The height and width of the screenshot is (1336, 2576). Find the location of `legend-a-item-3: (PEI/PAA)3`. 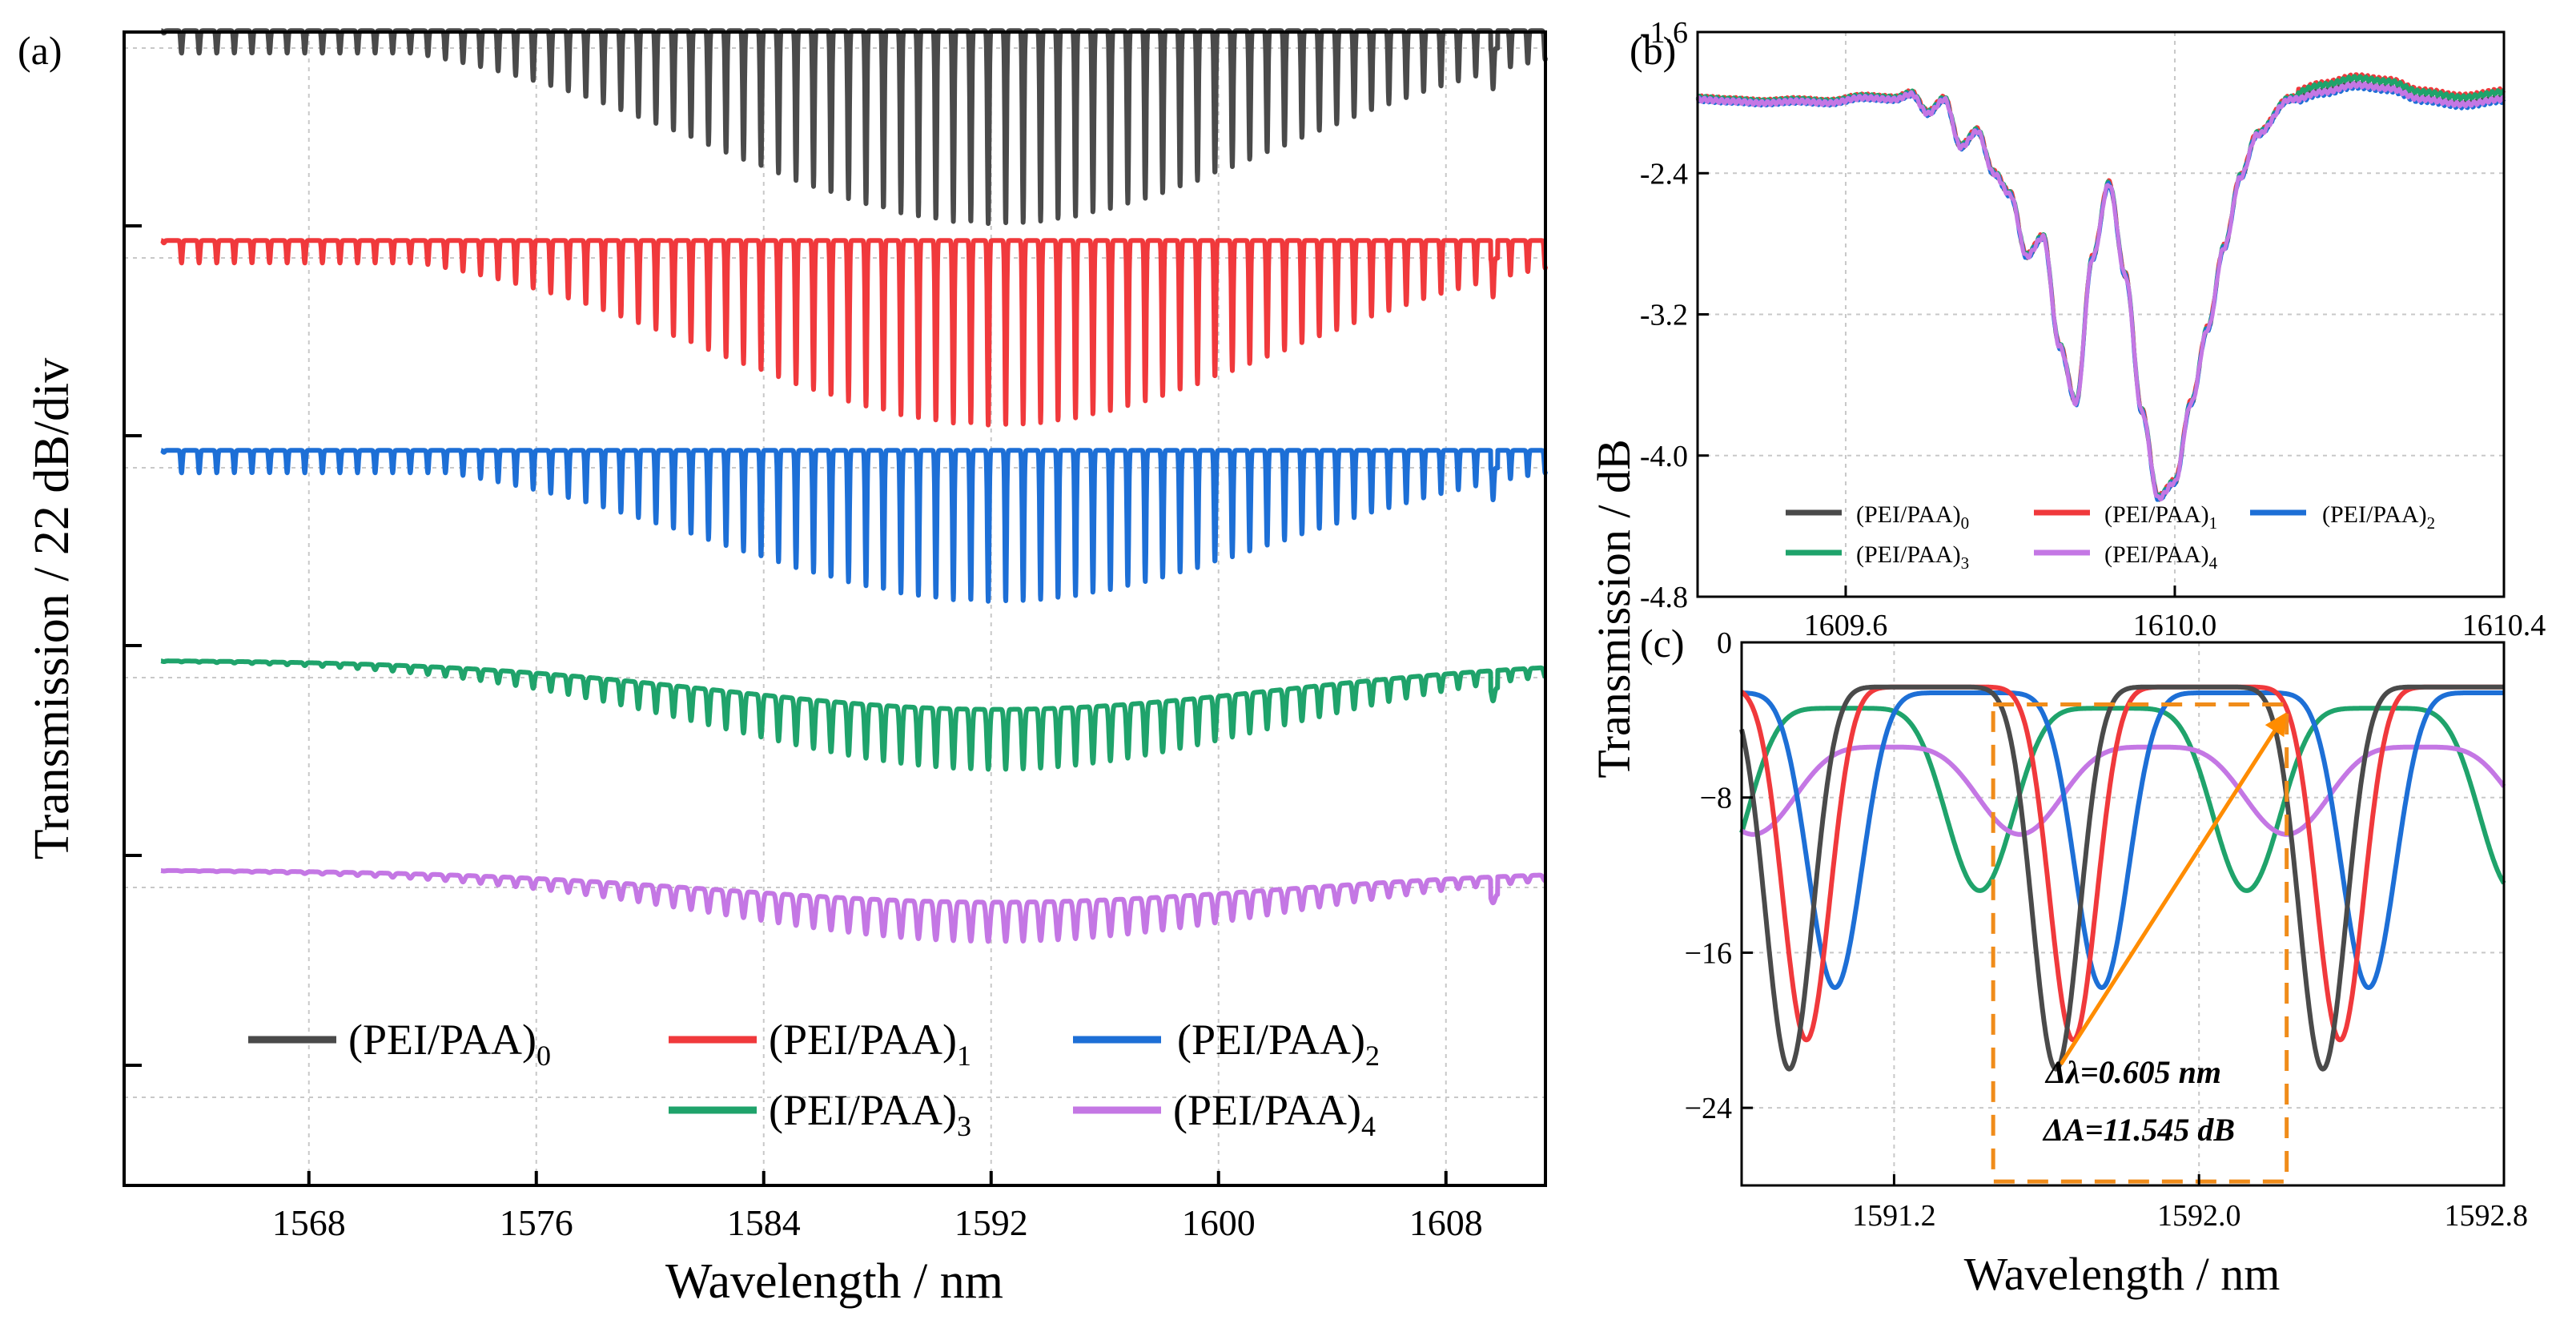

legend-a-item-3: (PEI/PAA)3 is located at coordinates (820, 1114).